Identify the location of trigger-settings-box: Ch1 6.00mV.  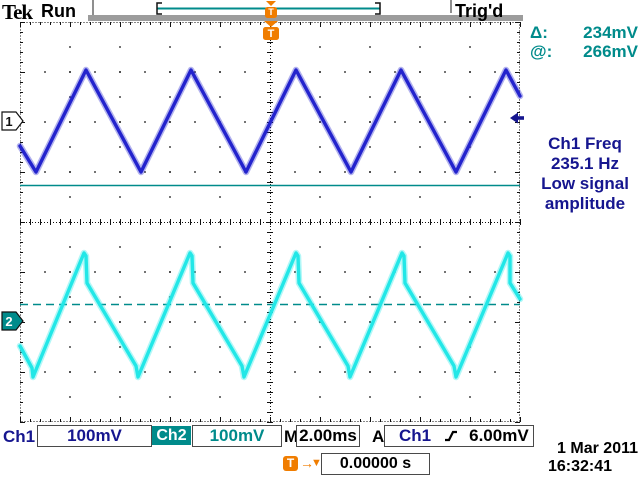
(459, 436).